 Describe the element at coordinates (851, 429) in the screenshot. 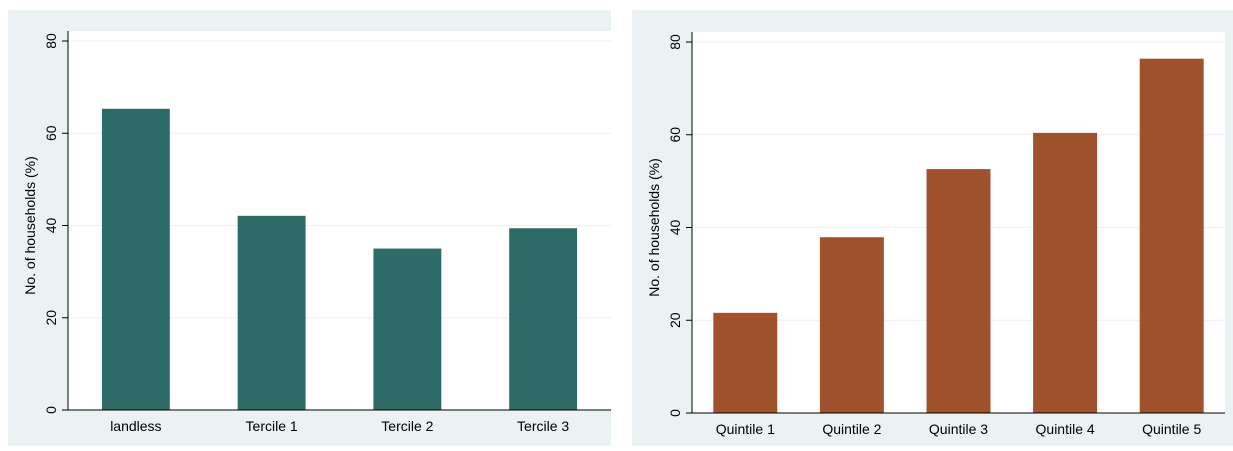

I see `x-tick-label: Quintile 2` at that location.